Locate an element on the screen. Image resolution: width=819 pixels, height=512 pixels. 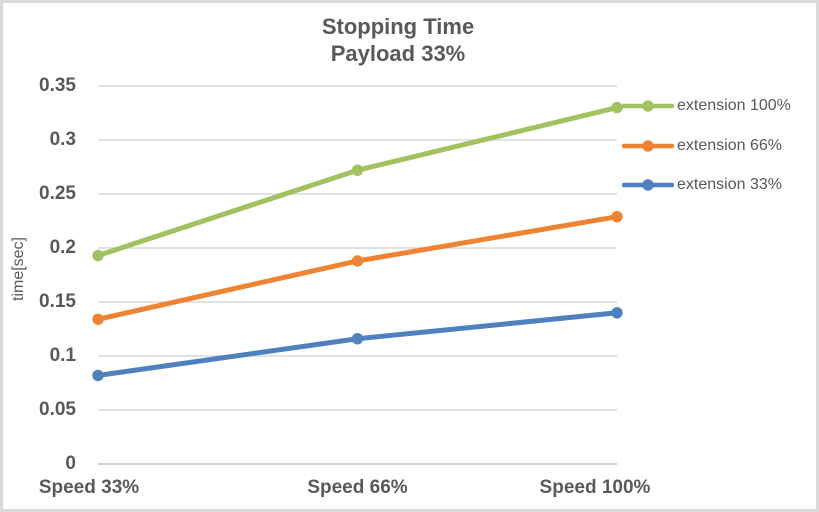
y-tick-label: 0 is located at coordinates (70, 463).